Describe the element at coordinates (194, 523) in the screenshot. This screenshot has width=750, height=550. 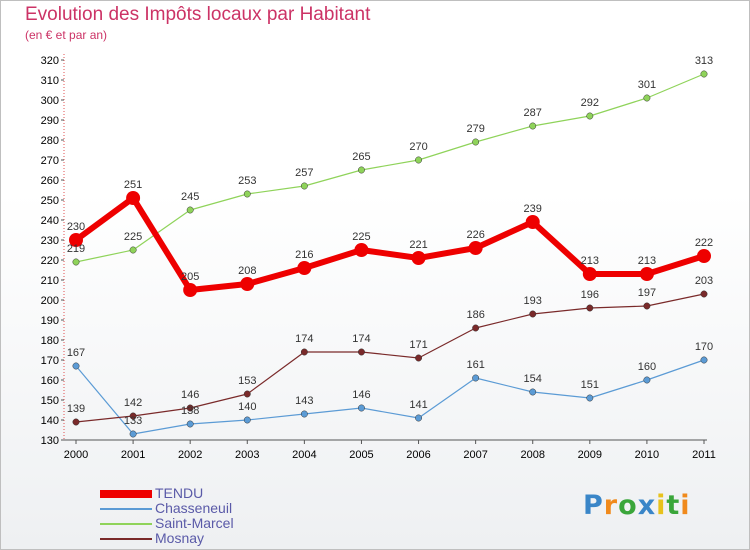
I see `legend-label: Saint-Marcel` at that location.